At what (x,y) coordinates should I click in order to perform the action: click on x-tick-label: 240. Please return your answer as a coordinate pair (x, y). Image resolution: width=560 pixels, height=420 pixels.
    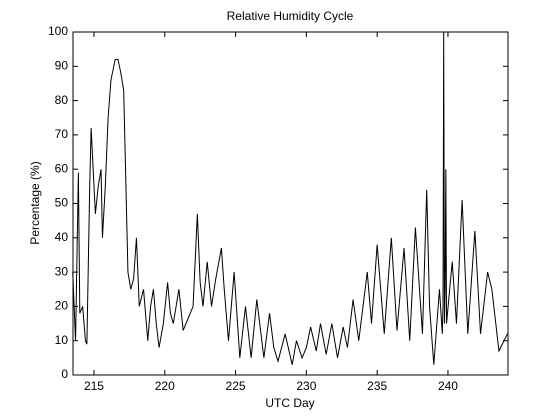
    Looking at the image, I should click on (448, 386).